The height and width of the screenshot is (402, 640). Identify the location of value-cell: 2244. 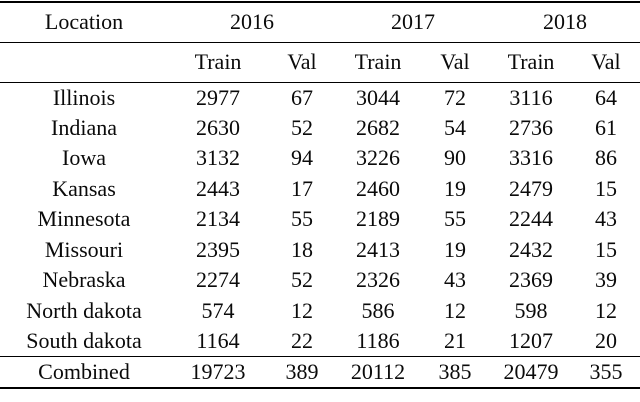
(531, 219).